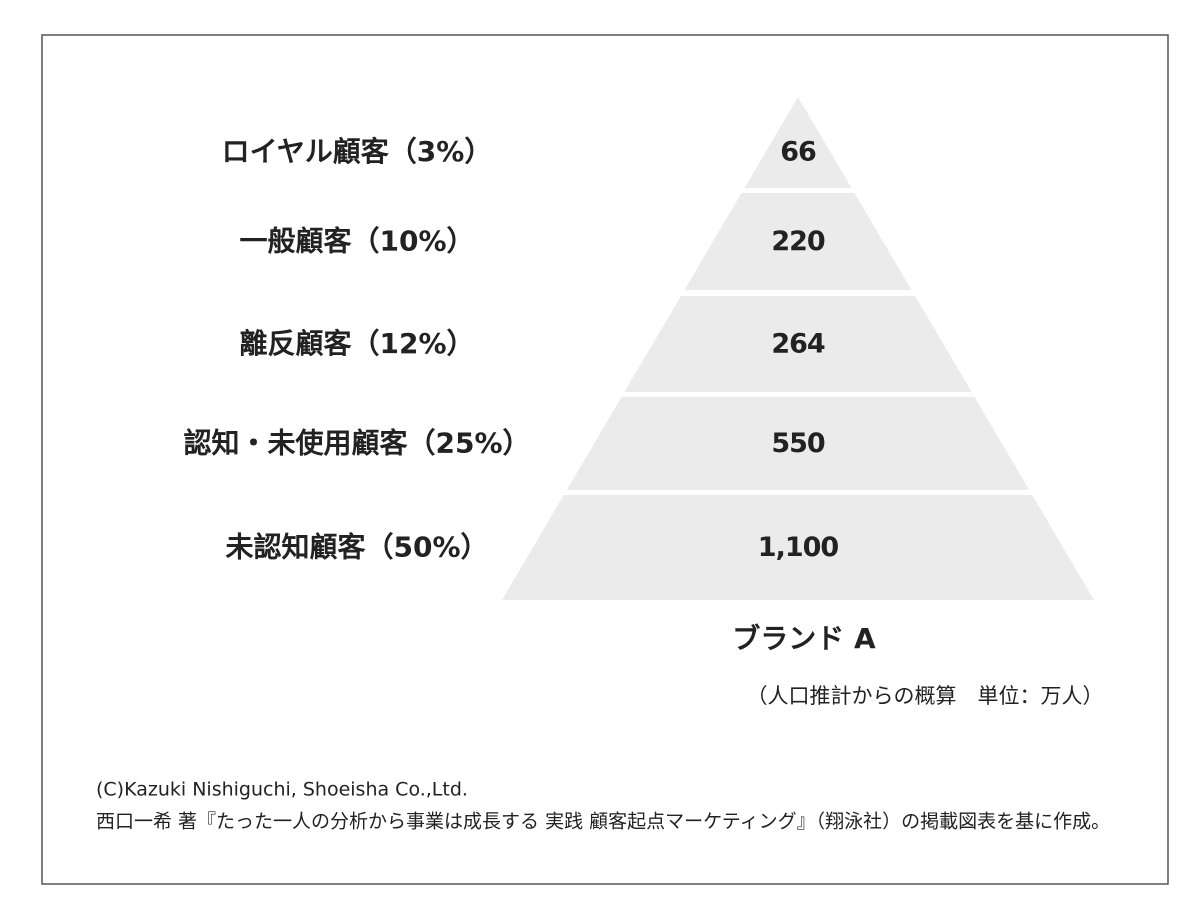 The height and width of the screenshot is (921, 1200). What do you see at coordinates (356, 343) in the screenshot?
I see `category-label: 離反顧客（12%）` at bounding box center [356, 343].